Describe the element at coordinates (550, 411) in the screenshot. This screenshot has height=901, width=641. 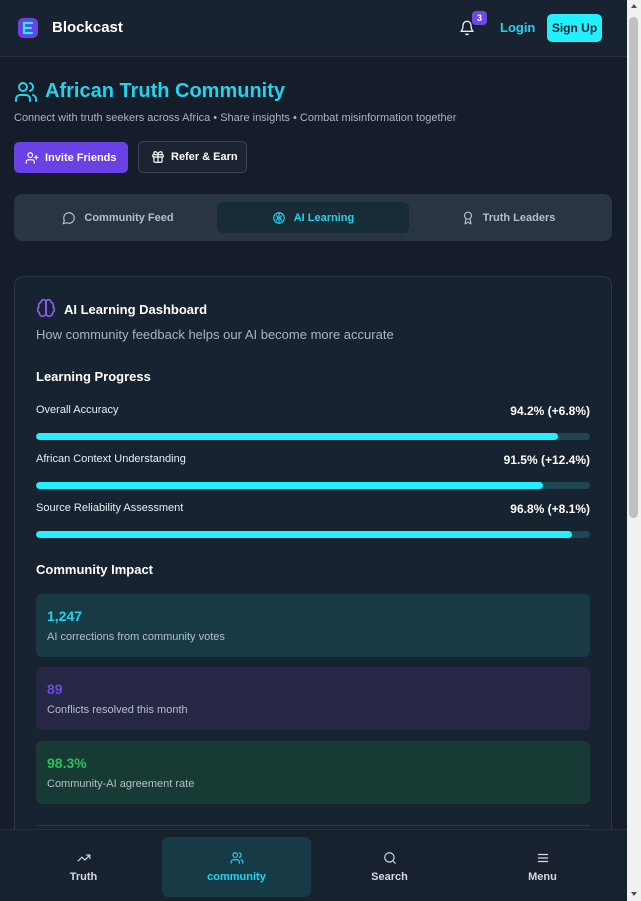
I see `metric-value: 94.2% (+6.8%)` at that location.